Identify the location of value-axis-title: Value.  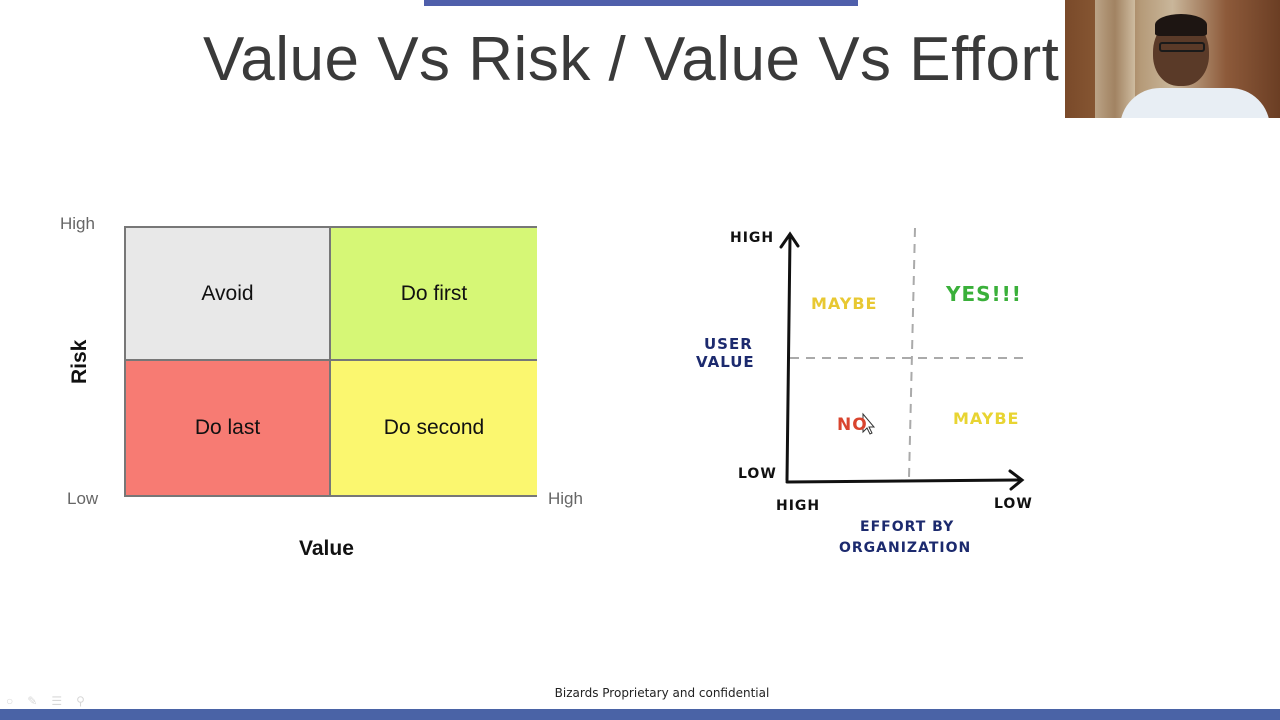
(326, 548).